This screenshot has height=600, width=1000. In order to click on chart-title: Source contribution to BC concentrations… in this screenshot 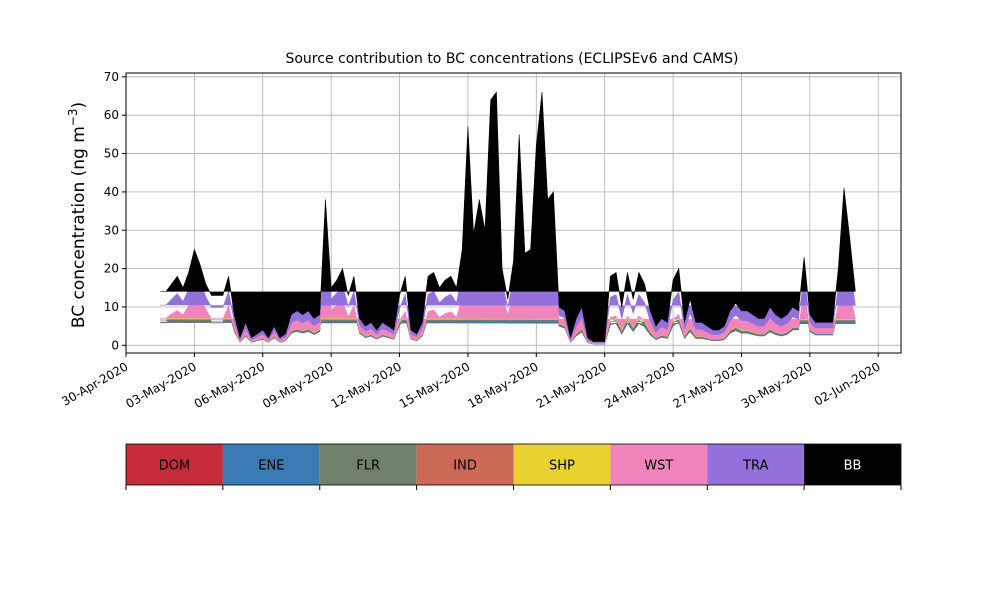, I will do `click(511, 59)`.